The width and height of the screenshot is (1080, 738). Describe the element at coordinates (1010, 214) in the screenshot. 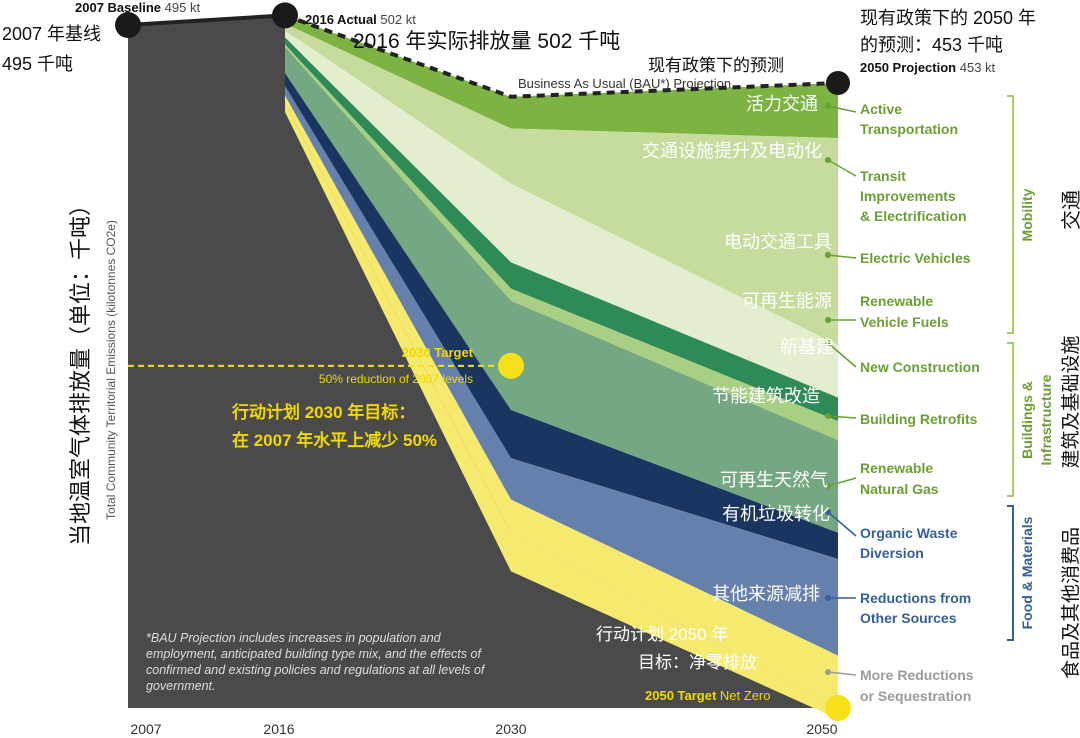

I see `mobility-bracket` at that location.